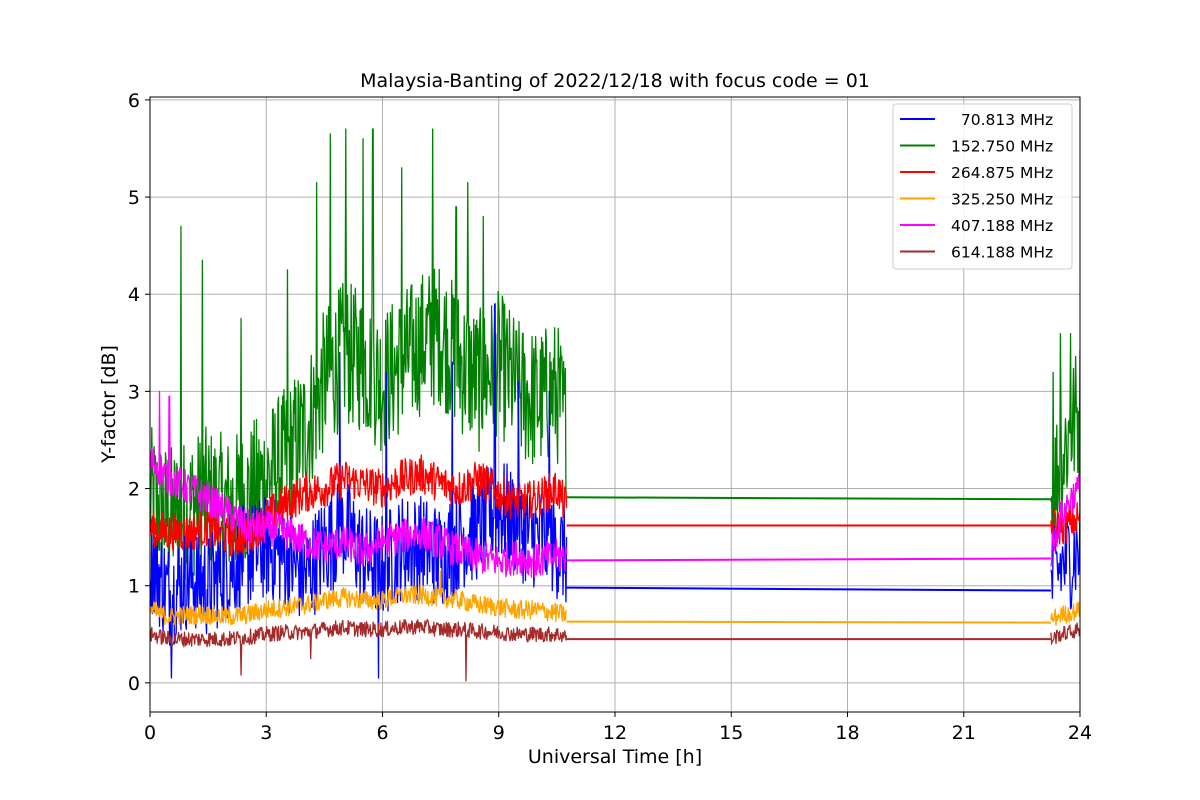 The image size is (1200, 800). Describe the element at coordinates (1002, 226) in the screenshot. I see `legend-entry-label: 407.188 MHz` at that location.